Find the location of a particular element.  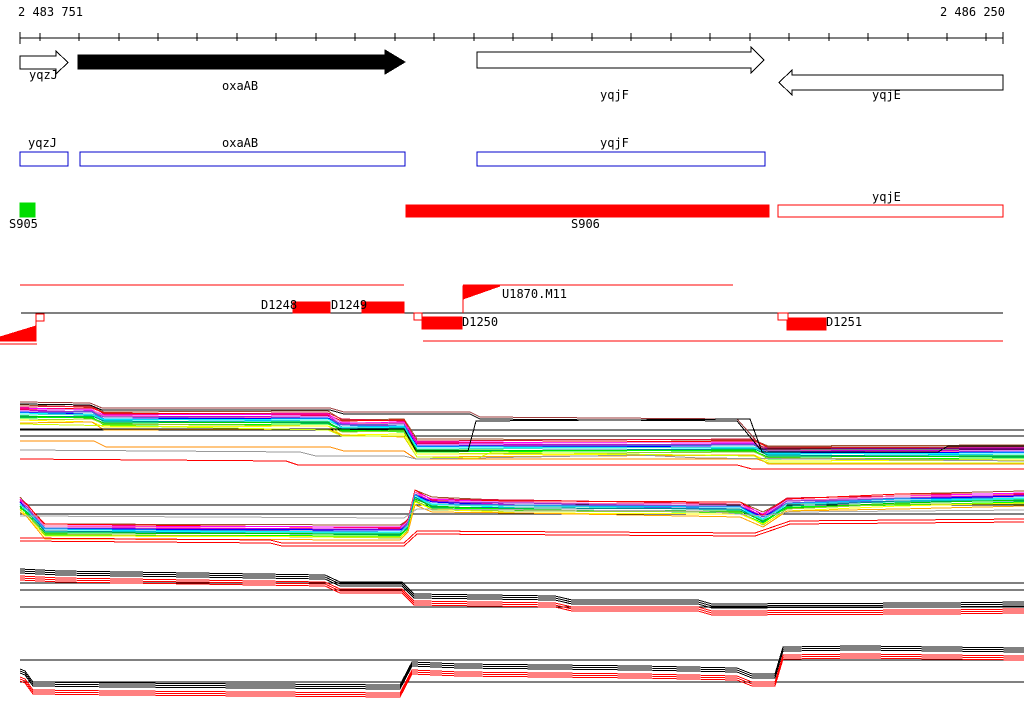

gene-label-yqzJ: yqzJ is located at coordinates (43, 75).